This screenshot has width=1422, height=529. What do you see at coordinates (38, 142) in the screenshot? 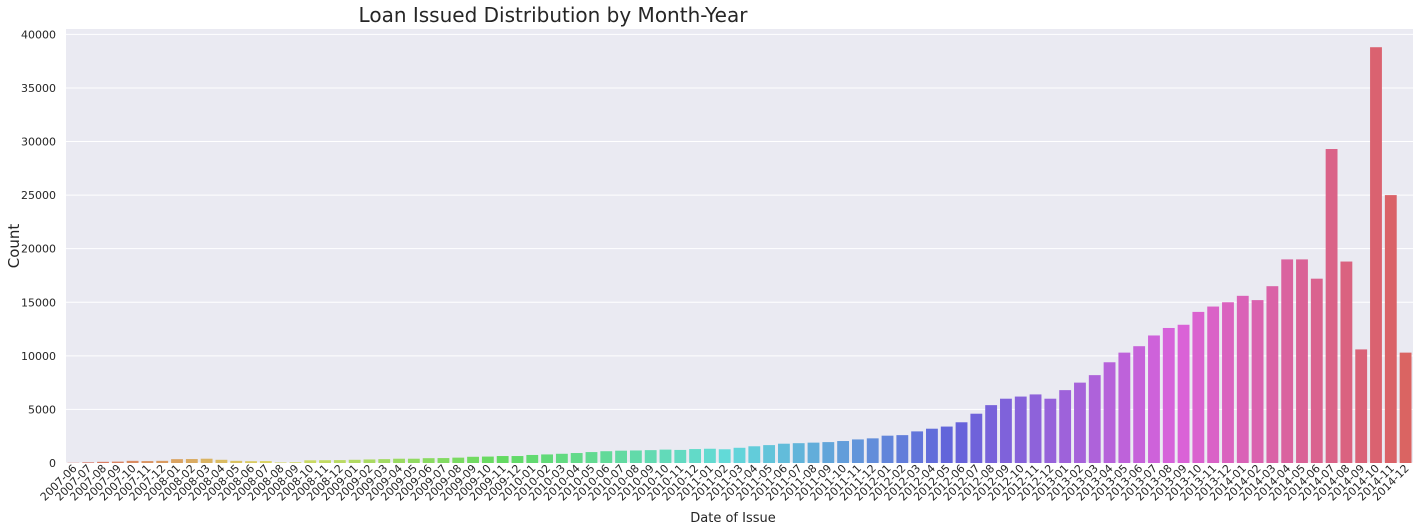
I see `y-tick-label: 30000` at bounding box center [38, 142].